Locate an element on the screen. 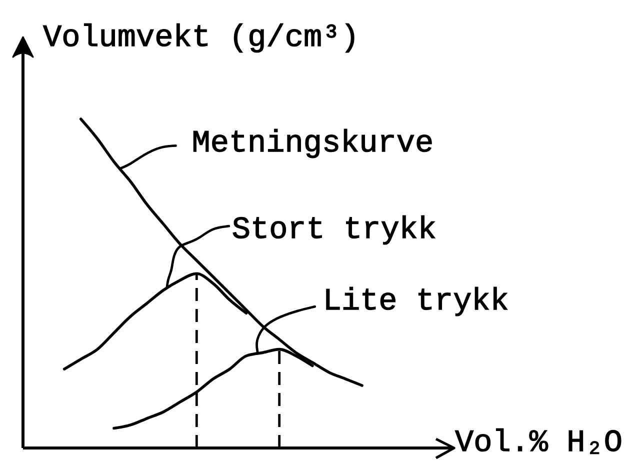 The width and height of the screenshot is (627, 466). series-label: Stort trykk is located at coordinates (334, 230).